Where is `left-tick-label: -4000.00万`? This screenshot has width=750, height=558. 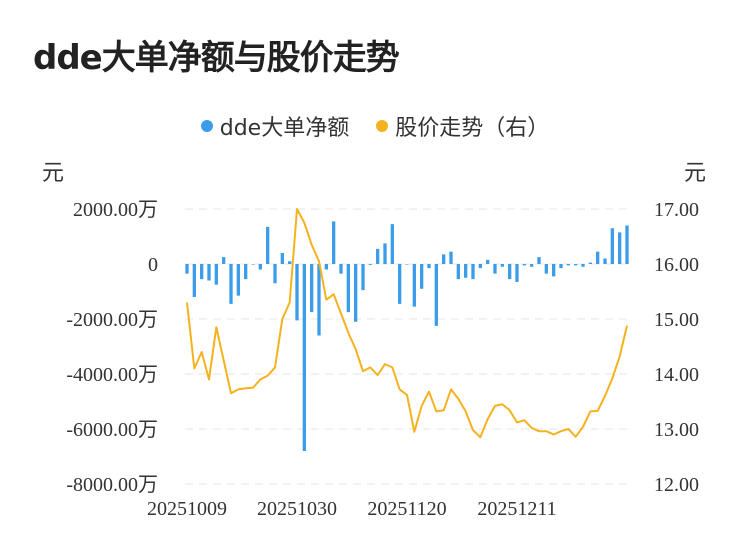
left-tick-label: -4000.00万 is located at coordinates (112, 375).